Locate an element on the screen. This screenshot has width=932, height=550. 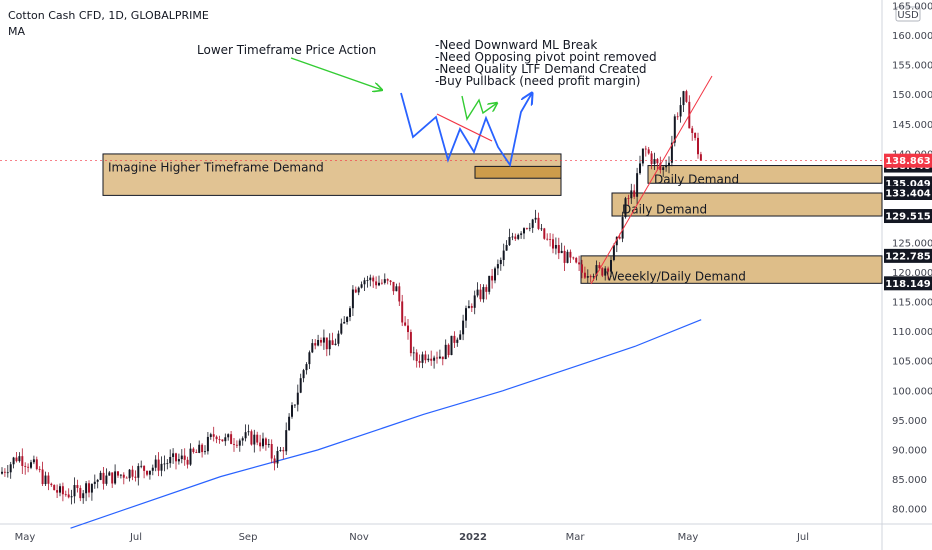
note-line: -Need Opposing pivot point removed is located at coordinates (546, 57).